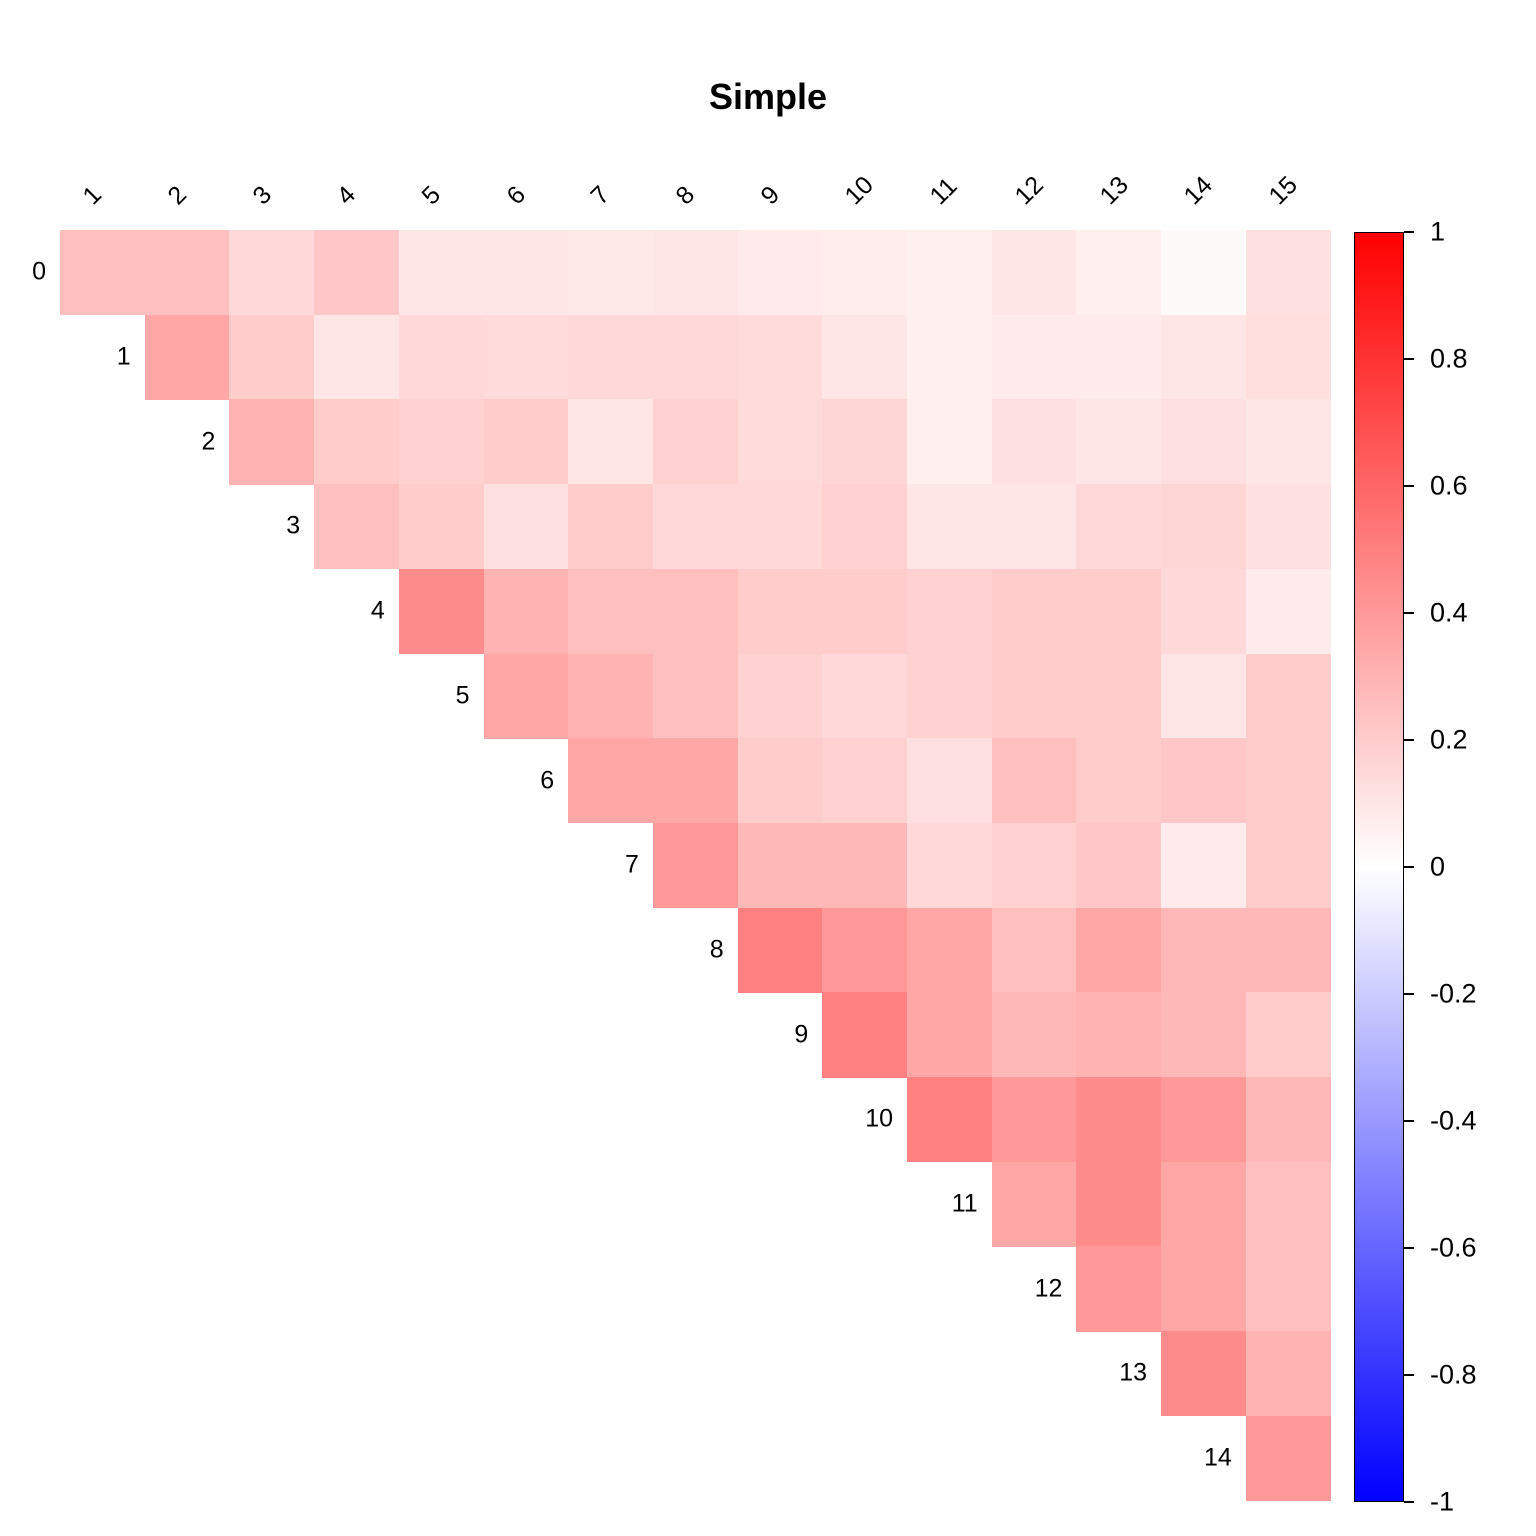 The width and height of the screenshot is (1536, 1536). I want to click on colorbar-gradient, so click(1379, 867).